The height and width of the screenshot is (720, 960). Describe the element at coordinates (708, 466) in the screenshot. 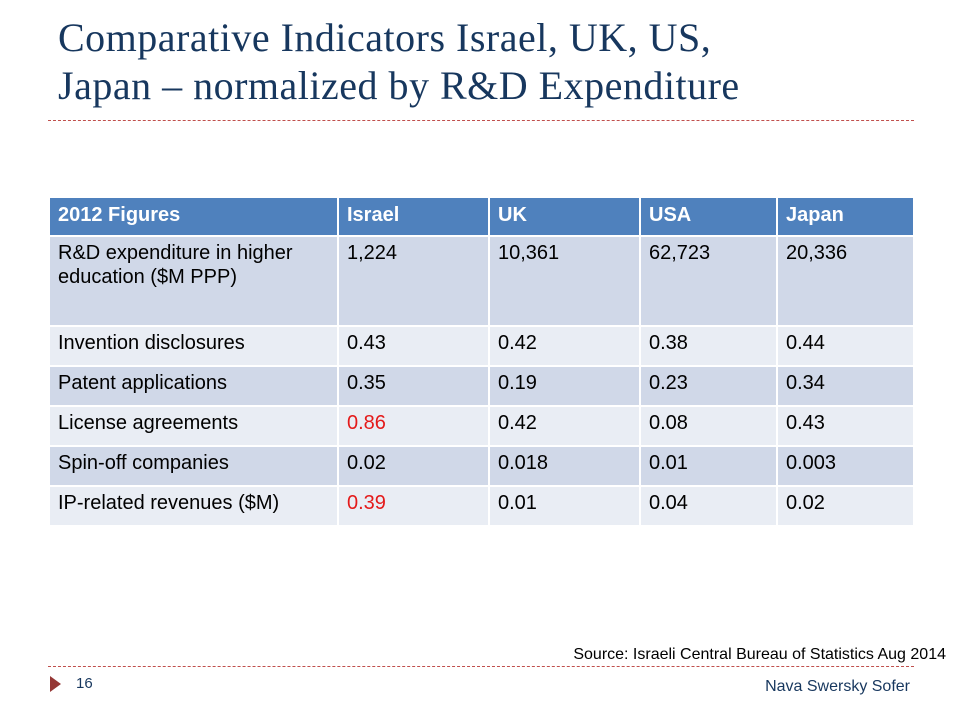

I see `cell-usa: 0.01` at that location.